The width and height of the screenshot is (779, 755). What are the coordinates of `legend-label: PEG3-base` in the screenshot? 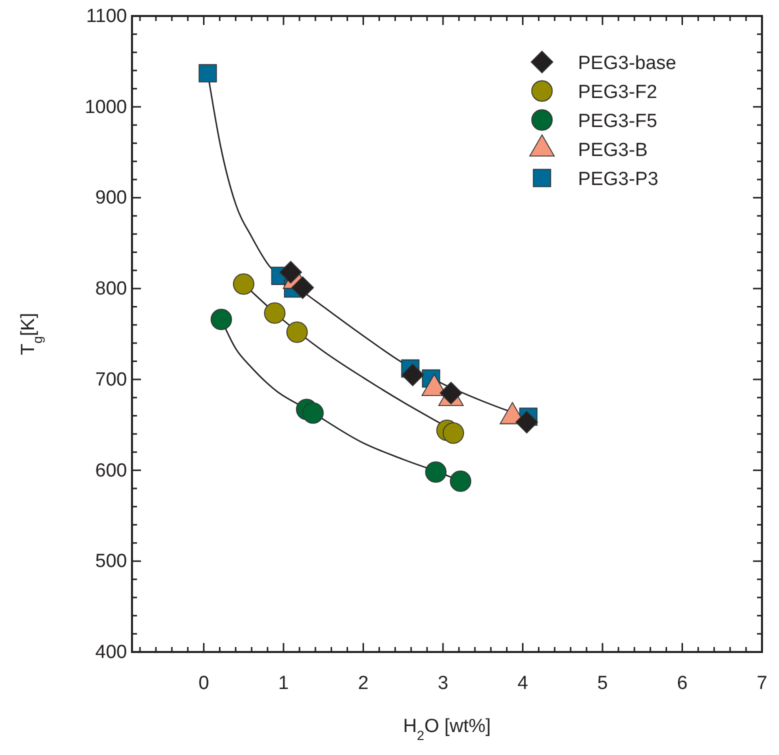 It's located at (627, 63).